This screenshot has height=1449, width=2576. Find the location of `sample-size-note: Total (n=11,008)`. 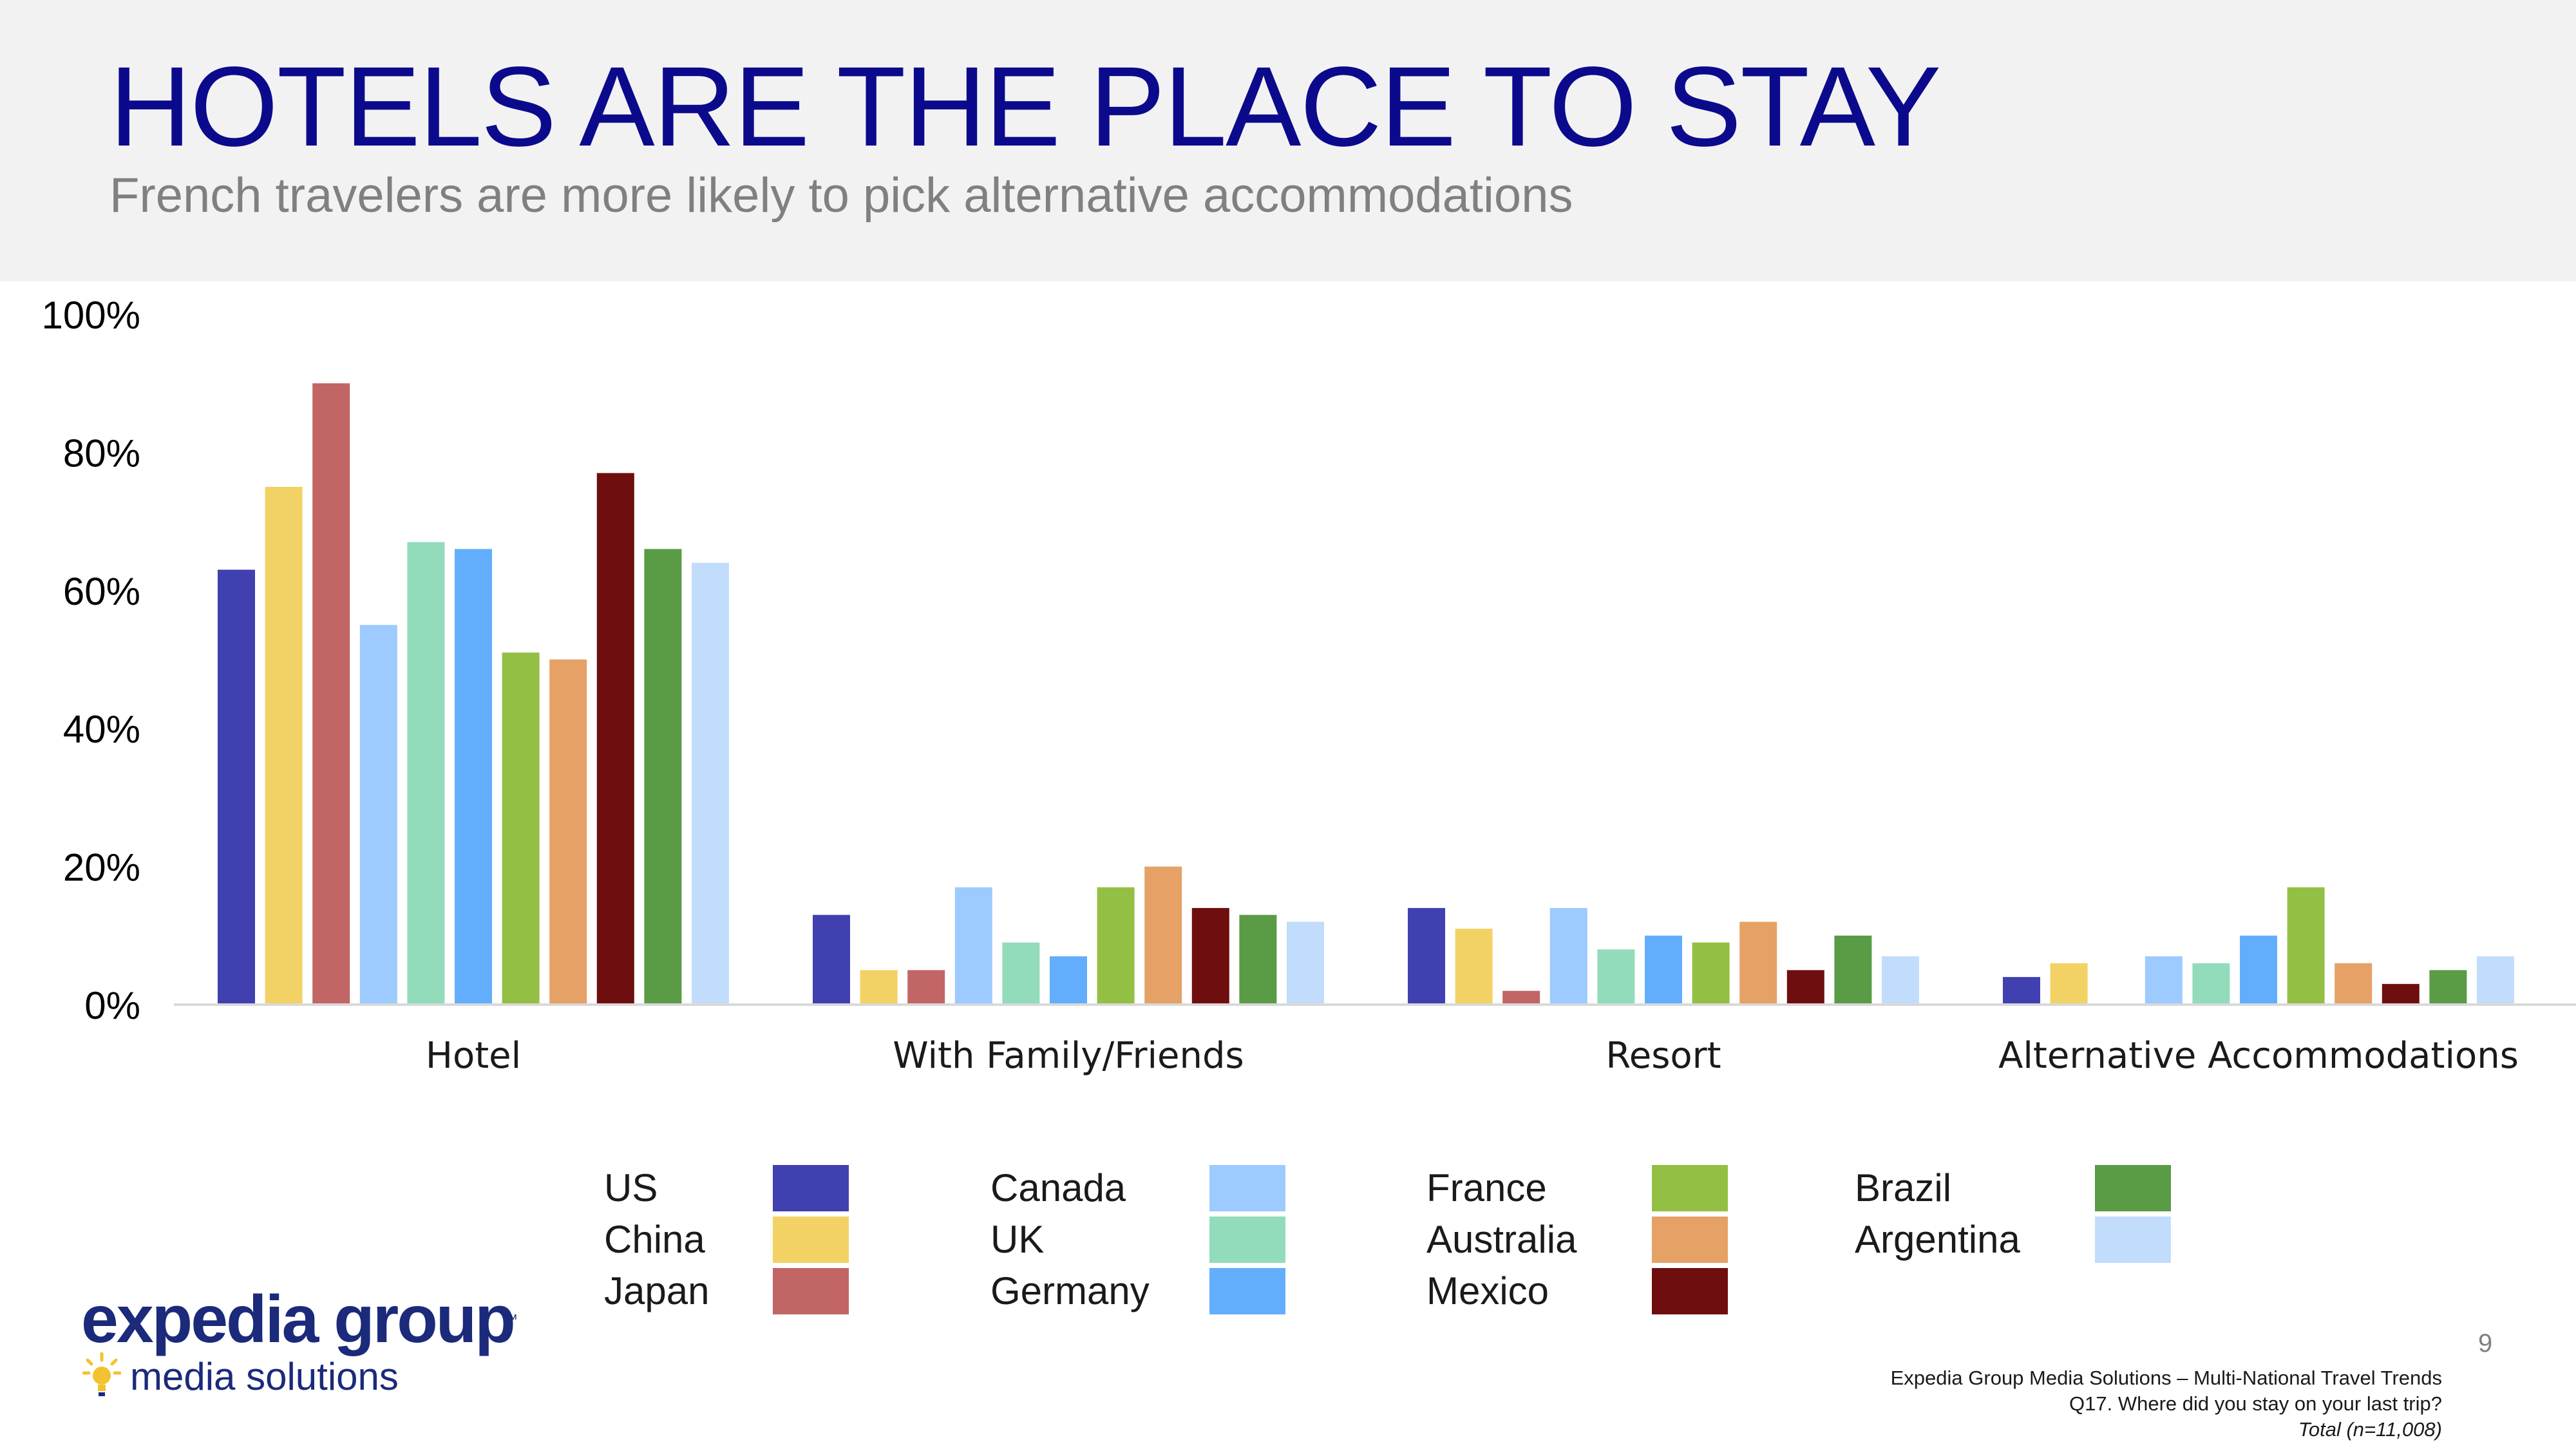

sample-size-note: Total (n=11,008) is located at coordinates (2370, 1430).